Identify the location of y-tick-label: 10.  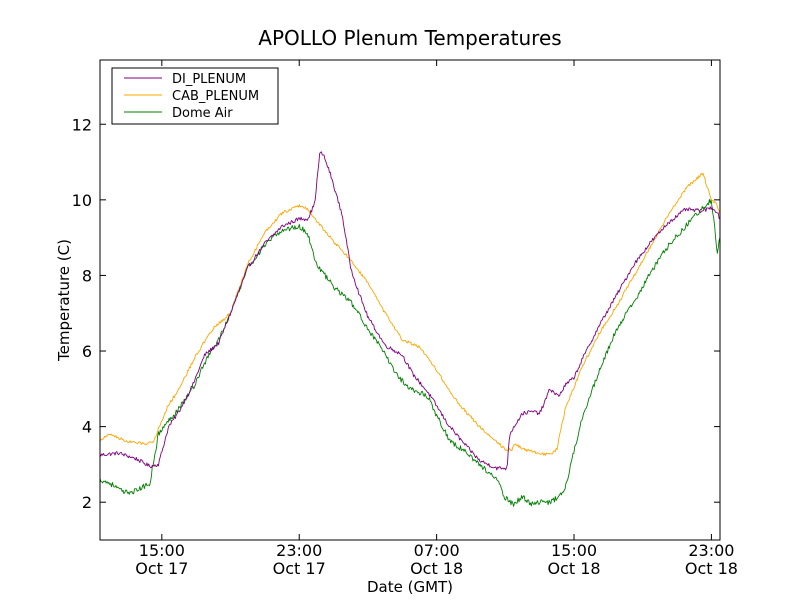
(82, 200).